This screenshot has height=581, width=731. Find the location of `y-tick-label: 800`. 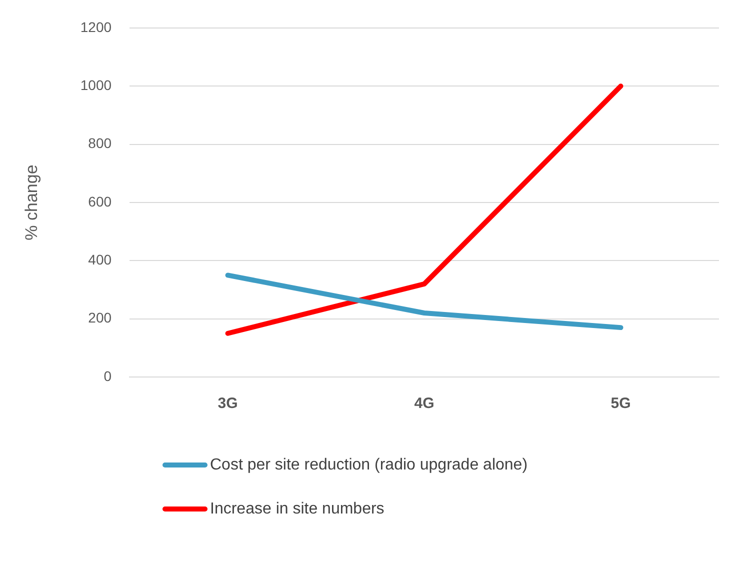

y-tick-label: 800 is located at coordinates (100, 143).